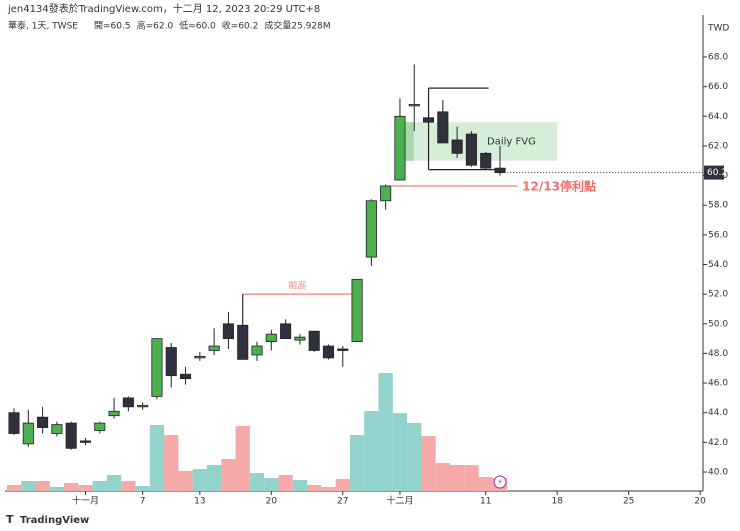 Image resolution: width=740 pixels, height=531 pixels. Describe the element at coordinates (718, 206) in the screenshot. I see `y-tick-label: 58.0` at that location.